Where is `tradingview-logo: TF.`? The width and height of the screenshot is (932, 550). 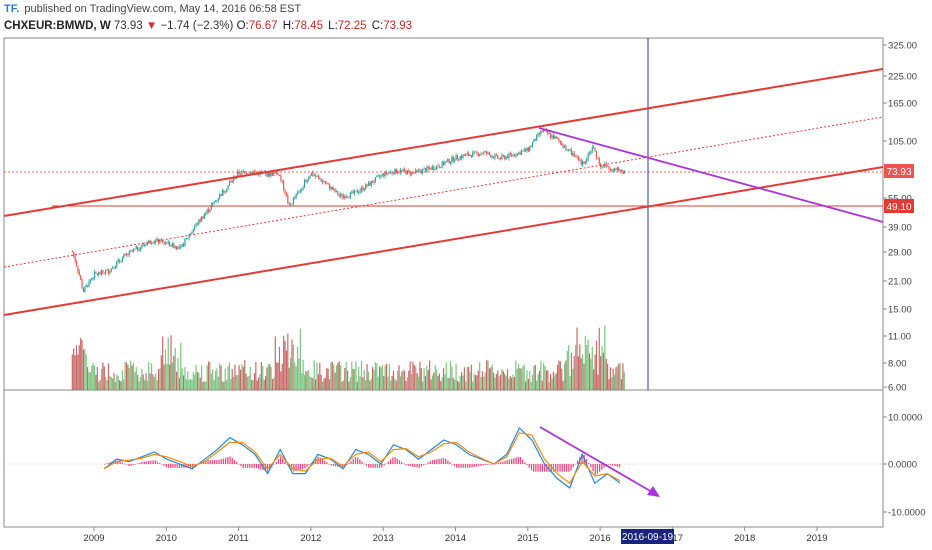
tradingview-logo: TF. is located at coordinates (12, 9).